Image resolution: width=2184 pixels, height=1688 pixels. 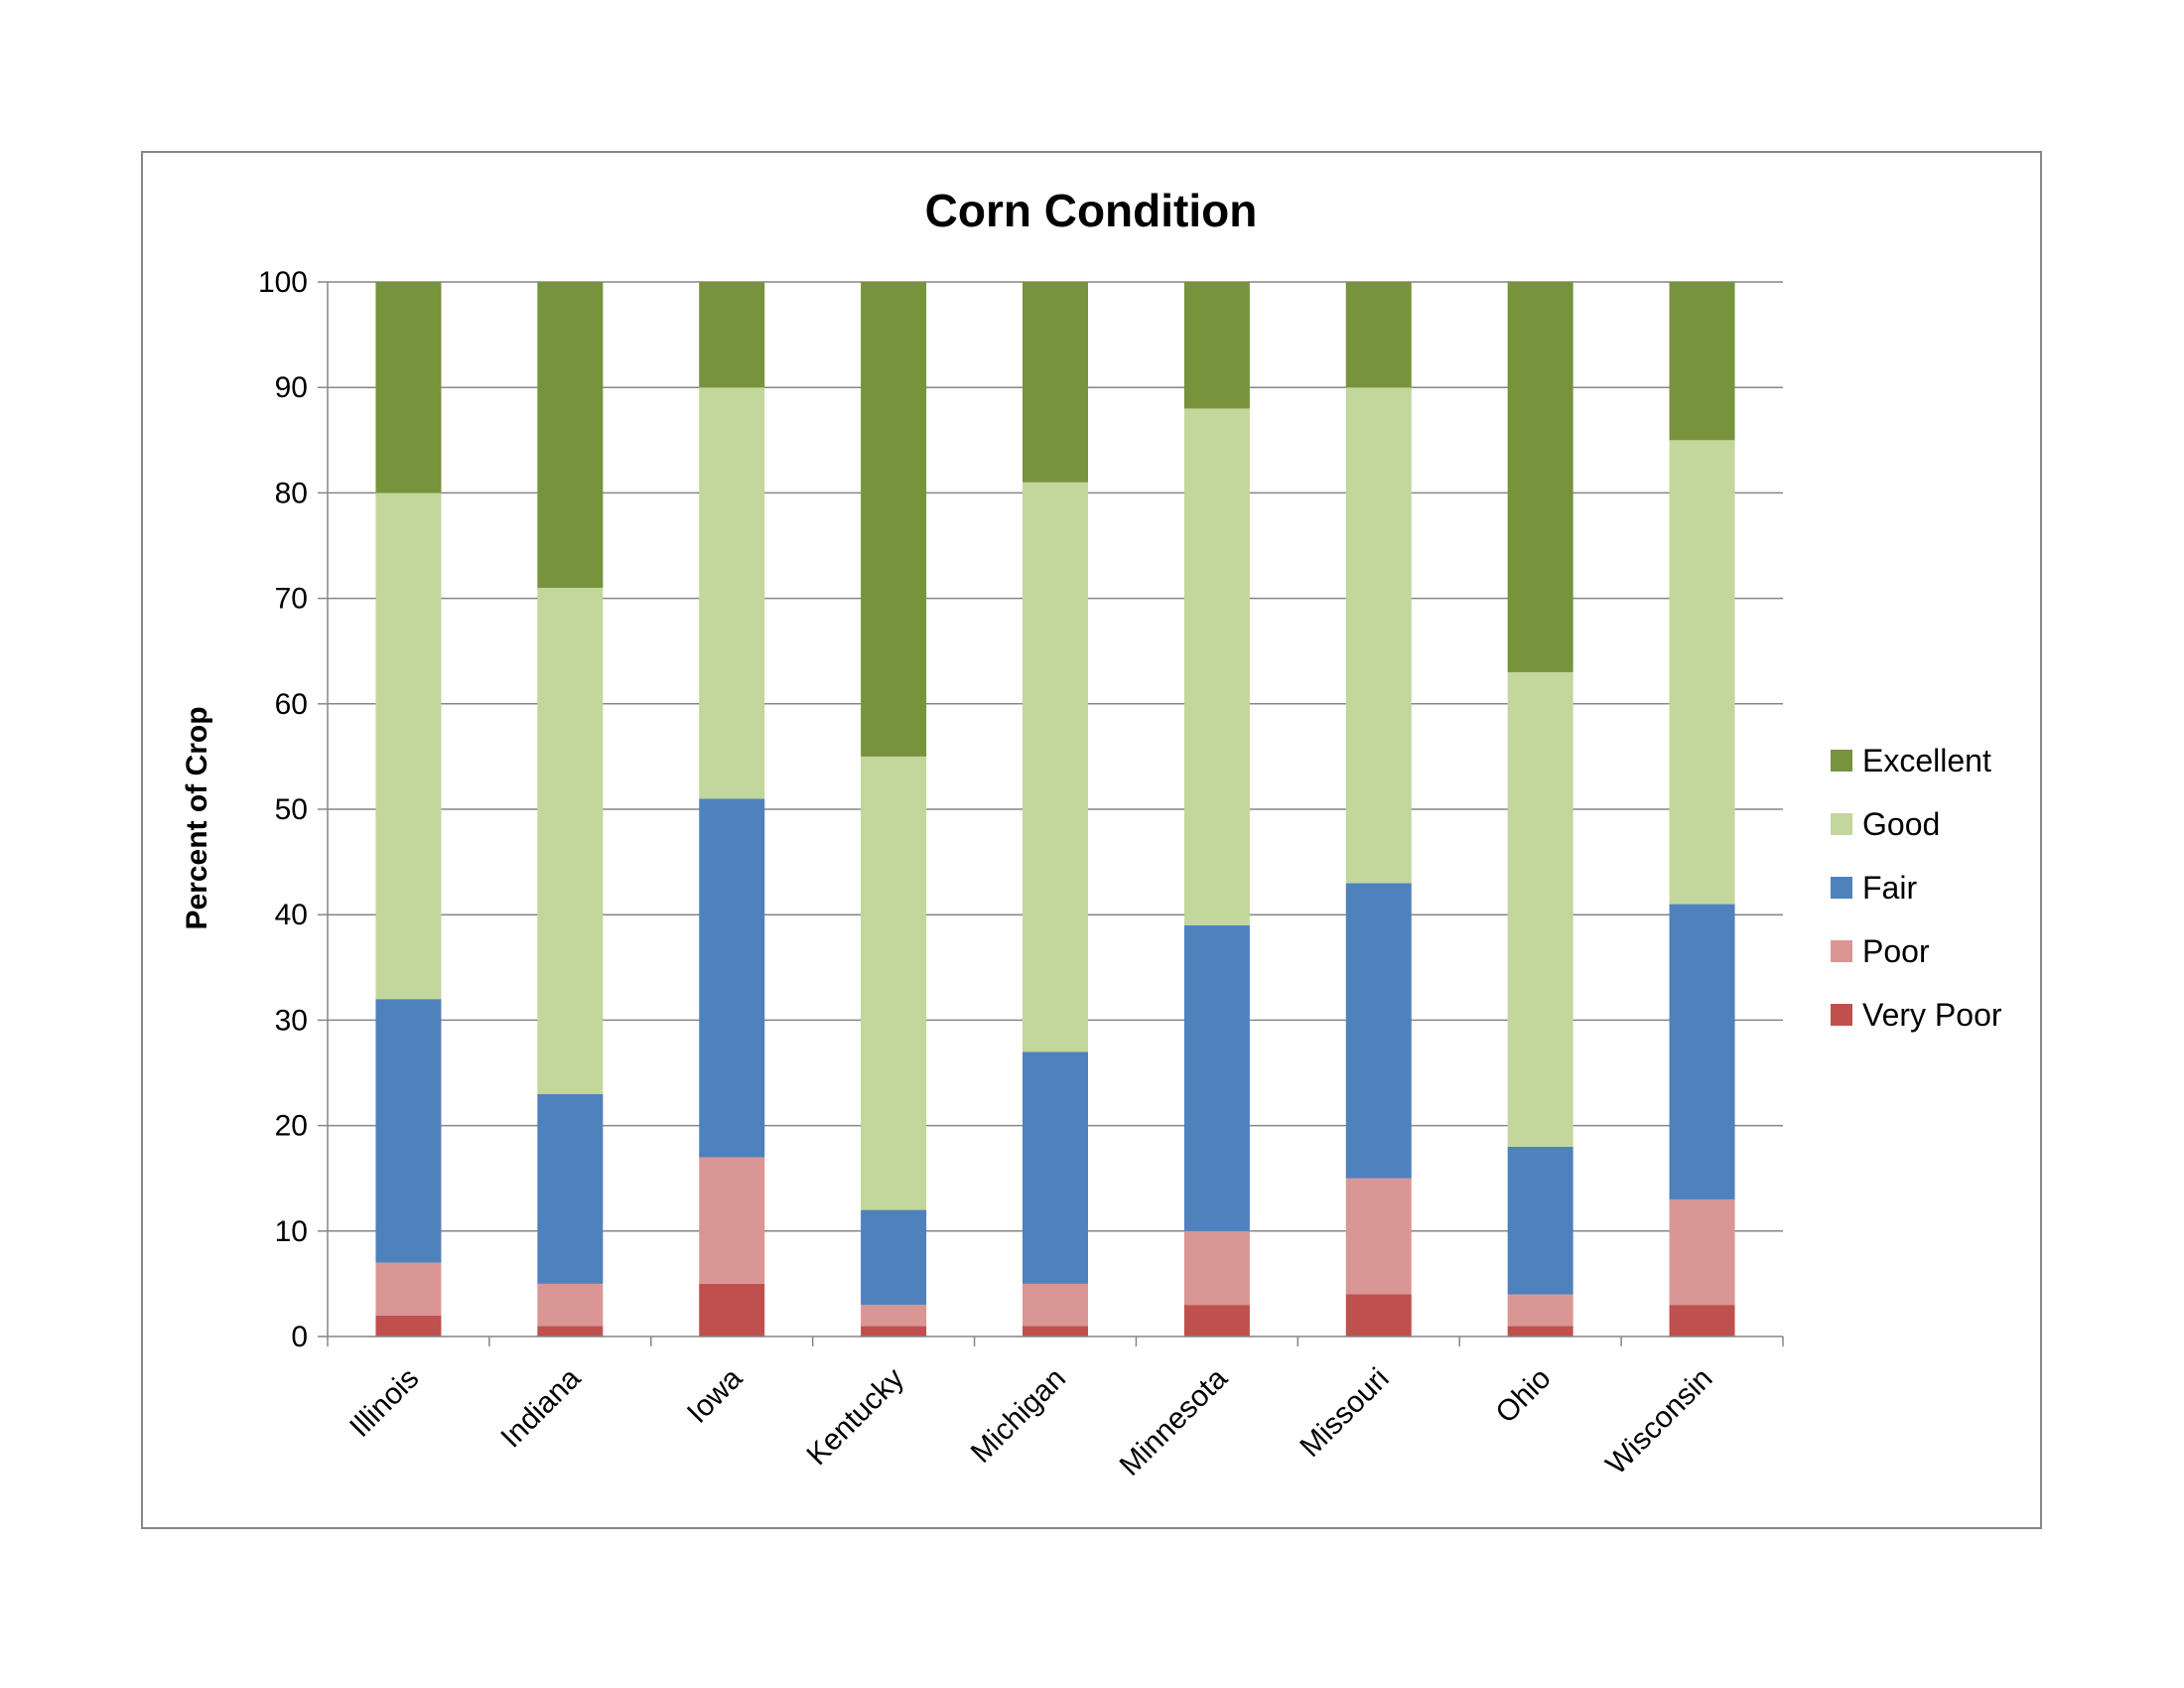 I want to click on y-tick-label: 20, so click(x=291, y=1126).